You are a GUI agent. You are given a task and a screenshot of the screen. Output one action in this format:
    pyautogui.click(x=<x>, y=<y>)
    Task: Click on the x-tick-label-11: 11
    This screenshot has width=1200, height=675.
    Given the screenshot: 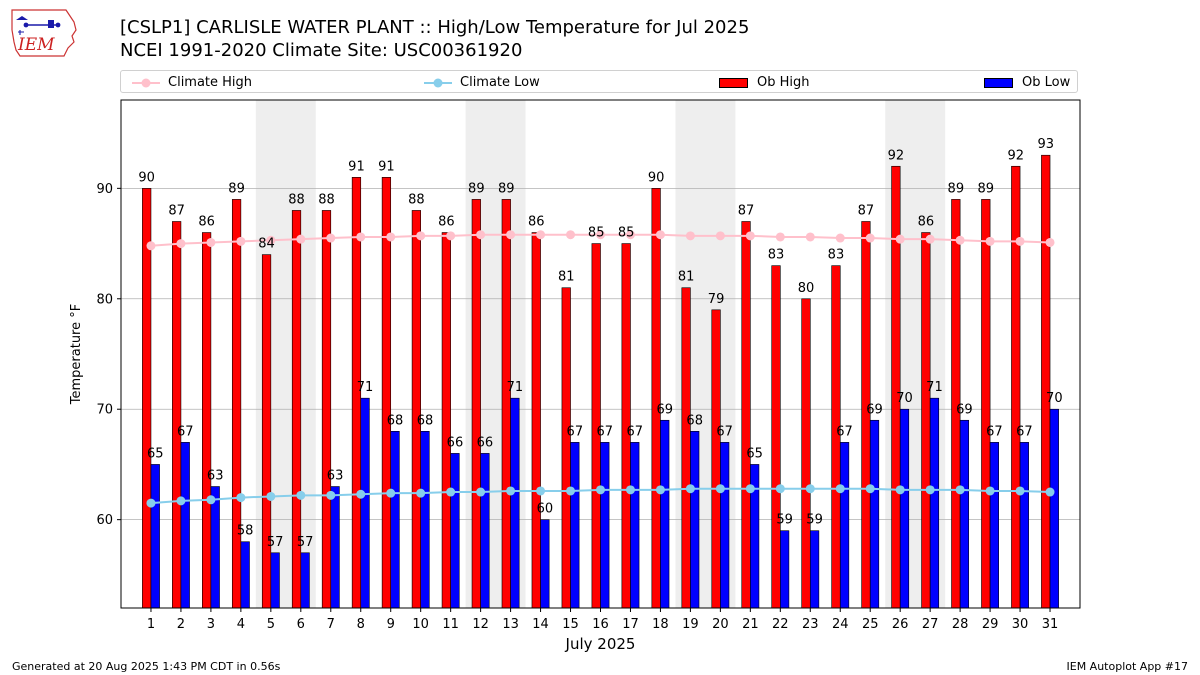 What is the action you would take?
    pyautogui.click(x=450, y=624)
    